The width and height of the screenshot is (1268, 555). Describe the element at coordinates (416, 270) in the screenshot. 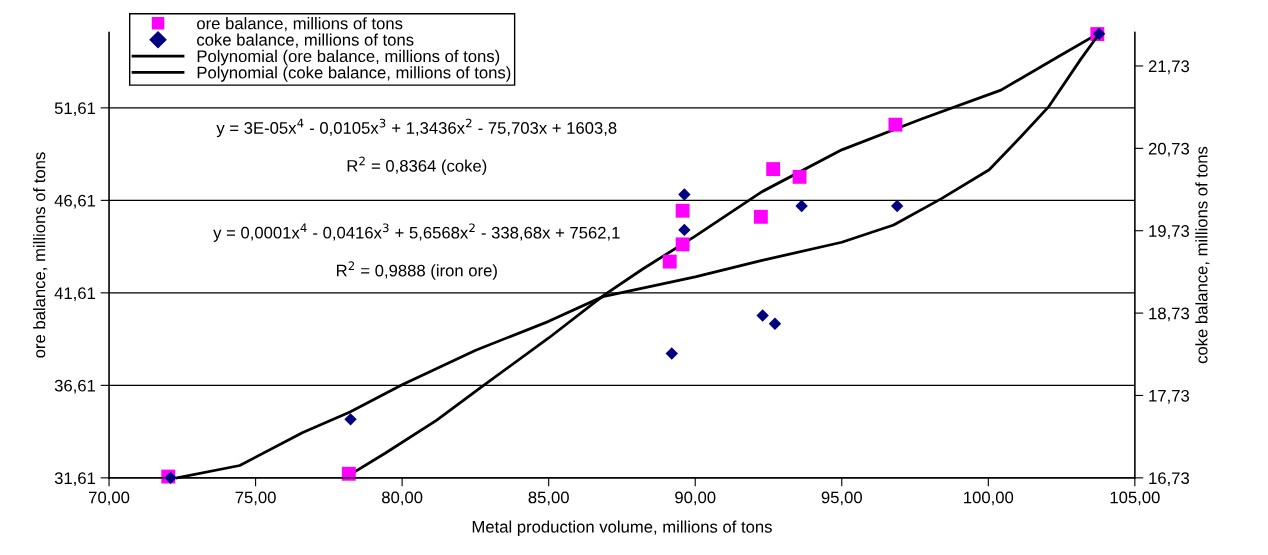

I see `annotation: R$^{2}$ = 0,9888 (iron ore)` at that location.